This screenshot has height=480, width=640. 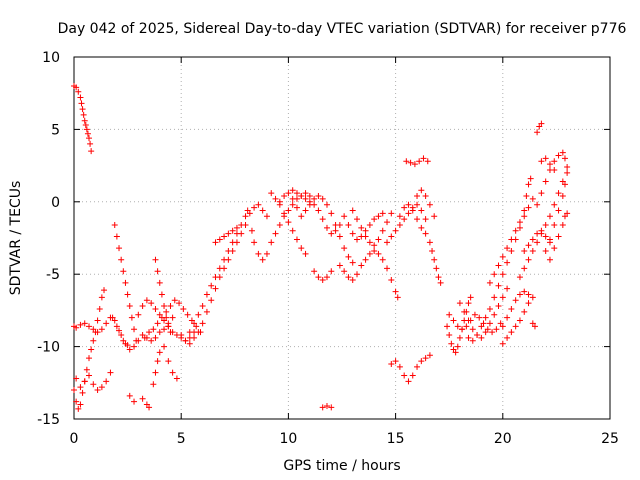 What do you see at coordinates (48, 420) in the screenshot?
I see `y-tick-label: -15` at bounding box center [48, 420].